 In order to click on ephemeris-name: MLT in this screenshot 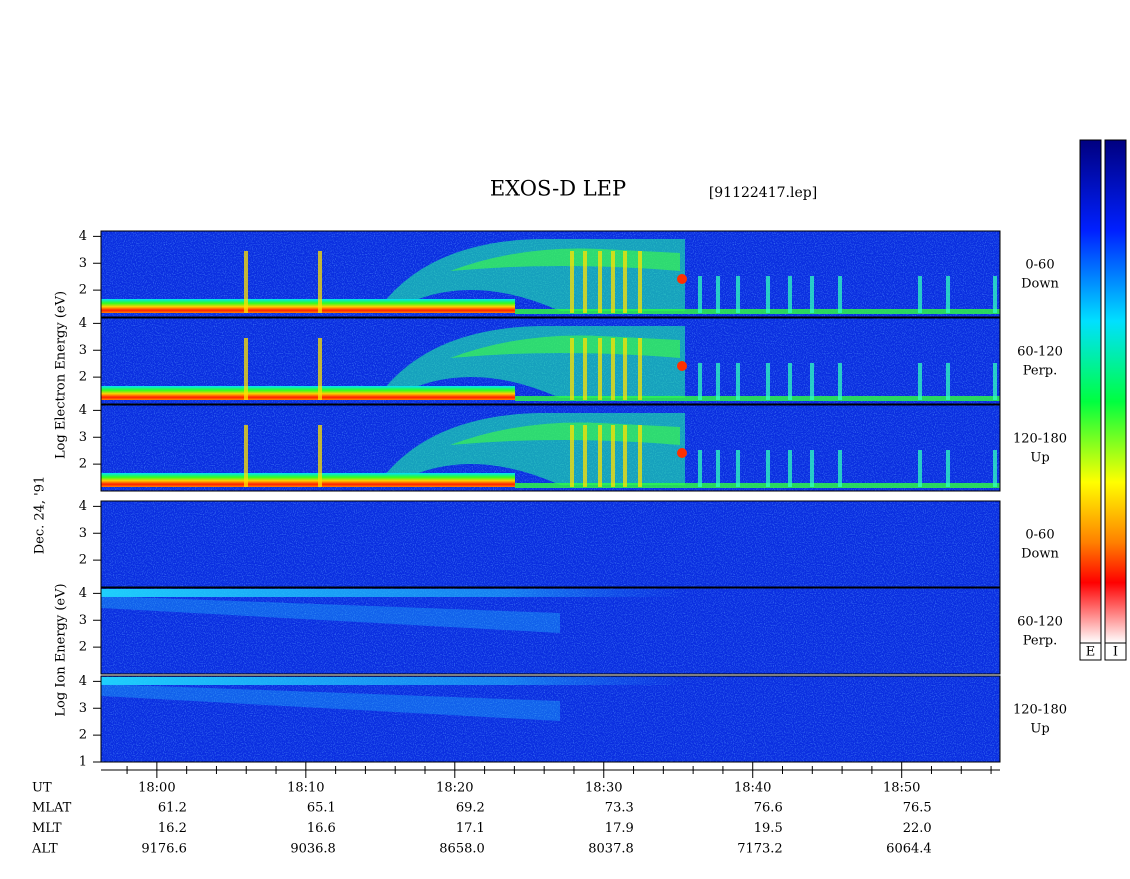, I will do `click(47, 828)`.